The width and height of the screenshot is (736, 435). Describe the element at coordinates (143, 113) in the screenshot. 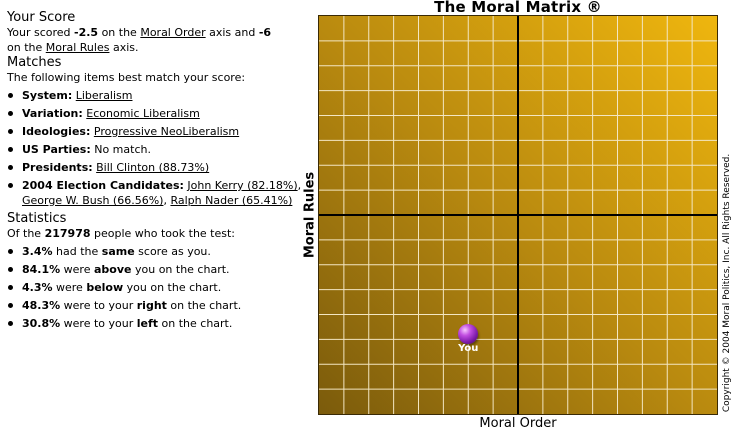

I see `variation-link: Economic Liberalism` at that location.